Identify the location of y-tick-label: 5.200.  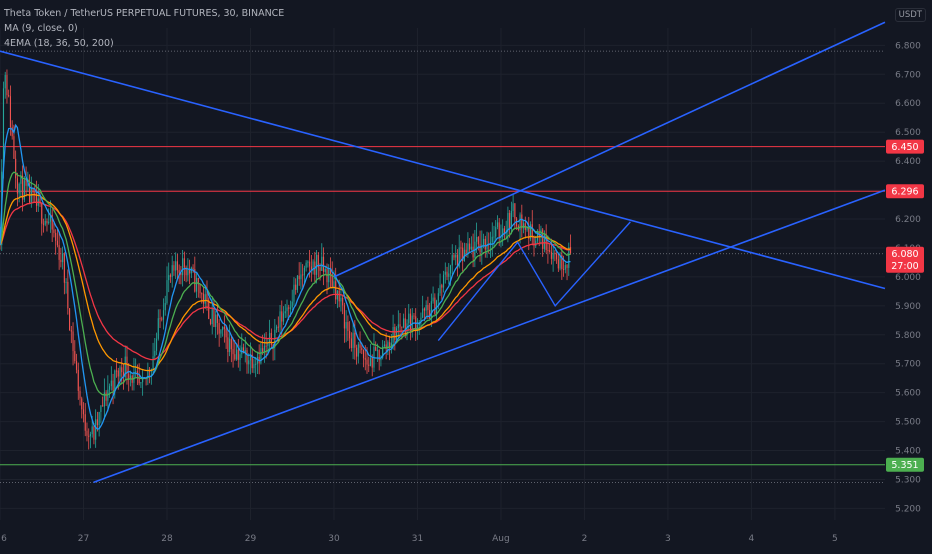
(908, 509).